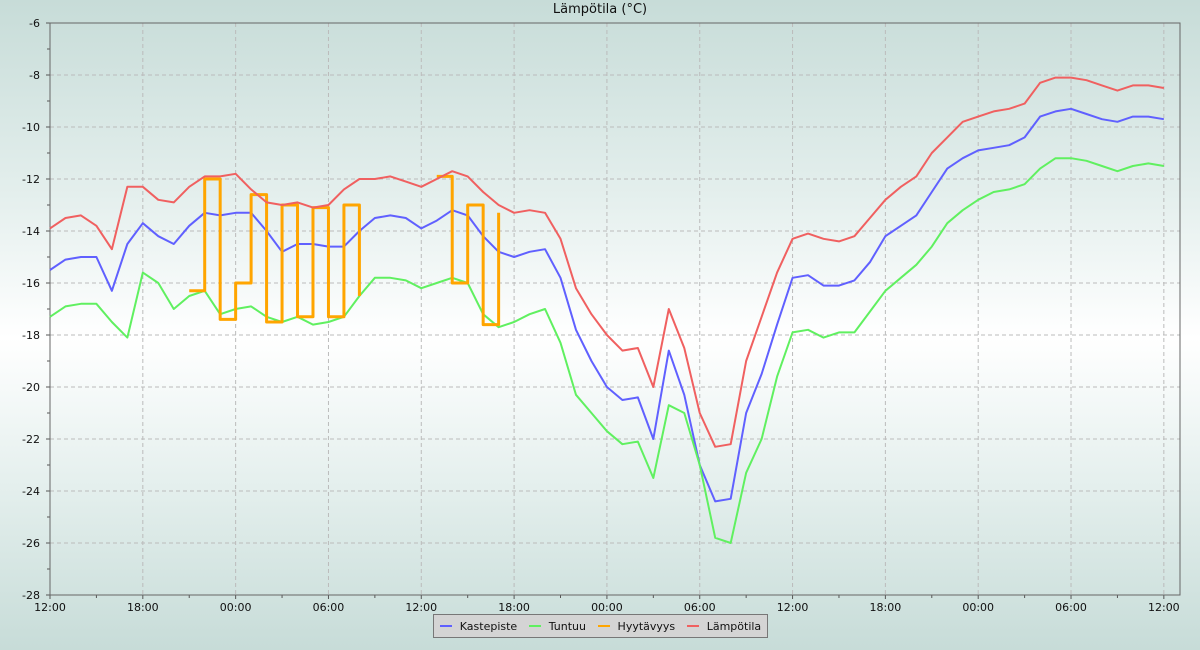 The height and width of the screenshot is (650, 1200). Describe the element at coordinates (488, 626) in the screenshot. I see `legend-label: Kastepiste` at that location.